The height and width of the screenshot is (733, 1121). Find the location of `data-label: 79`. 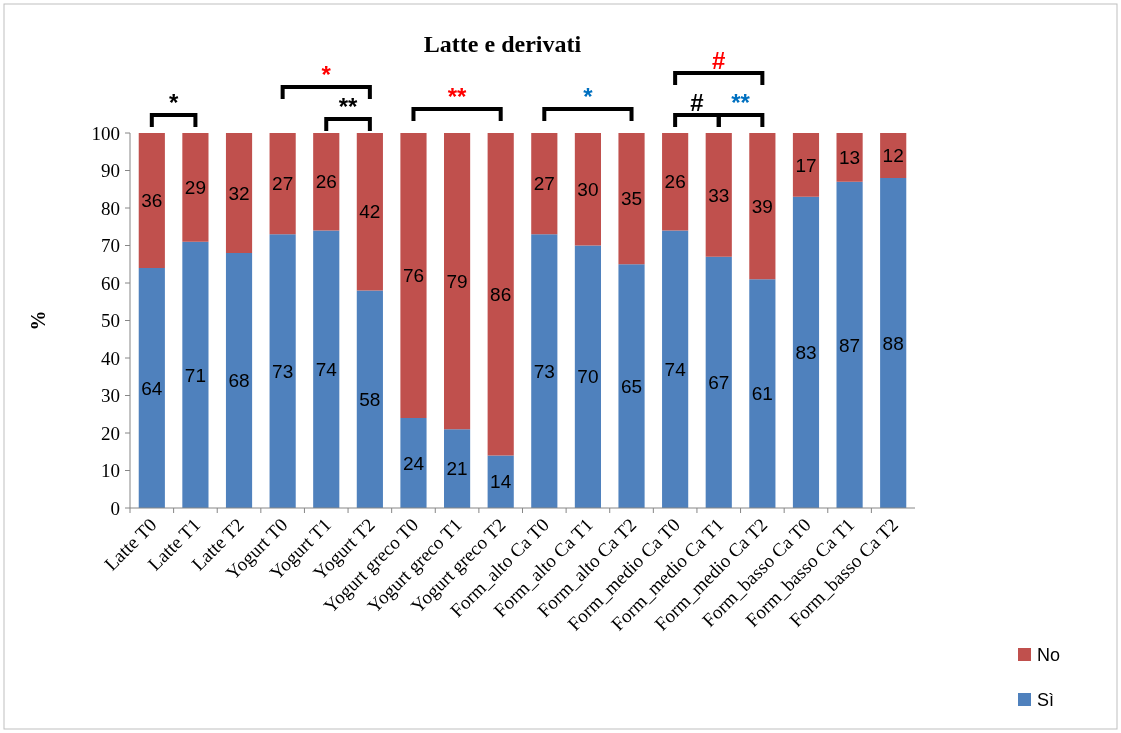

data-label: 79 is located at coordinates (457, 281).